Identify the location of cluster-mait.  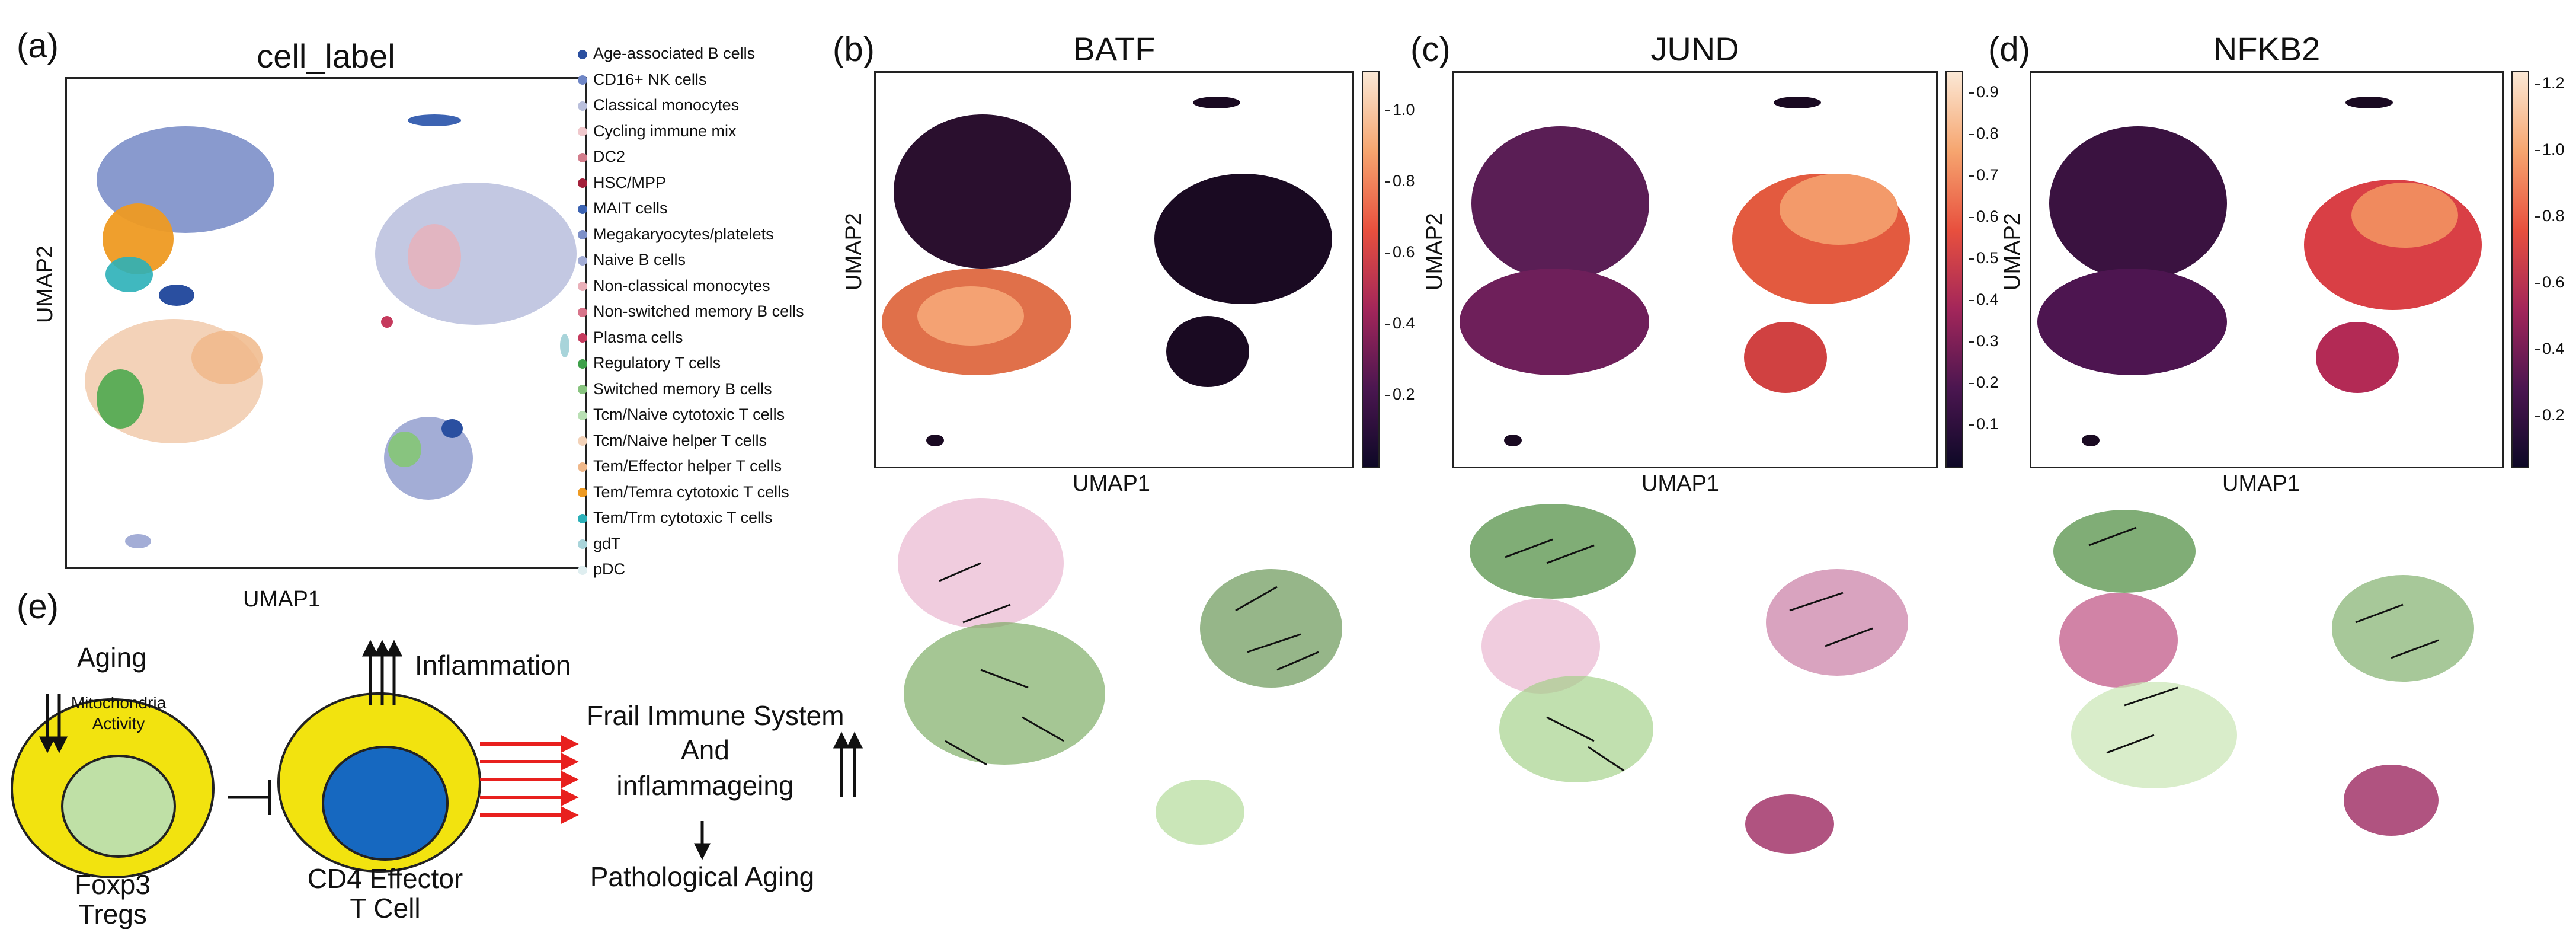
(176, 295).